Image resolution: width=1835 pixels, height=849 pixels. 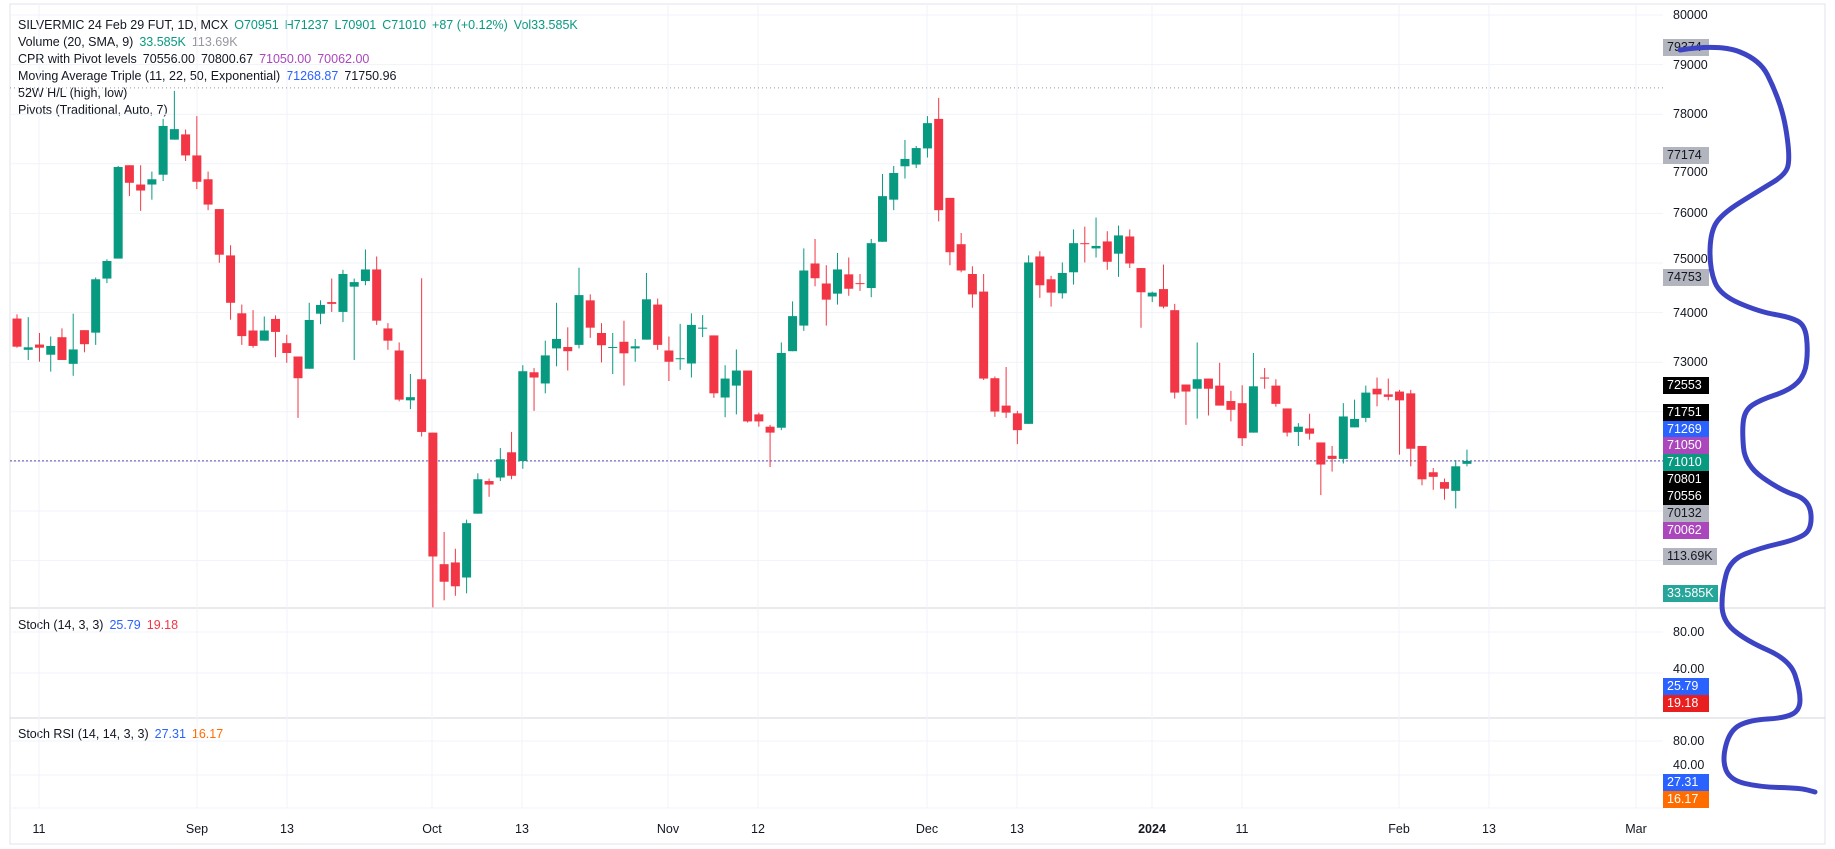 What do you see at coordinates (214, 42) in the screenshot?
I see `volume-v2: 113.69K` at bounding box center [214, 42].